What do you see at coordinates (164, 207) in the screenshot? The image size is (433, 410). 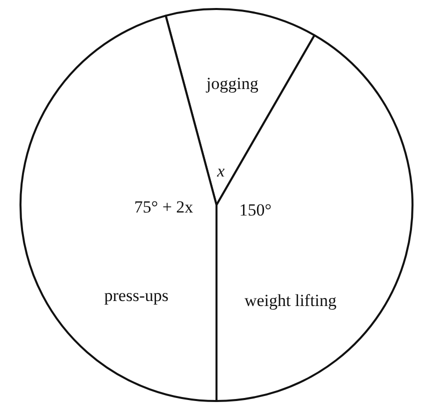 I see `text: 75° + 2x` at bounding box center [164, 207].